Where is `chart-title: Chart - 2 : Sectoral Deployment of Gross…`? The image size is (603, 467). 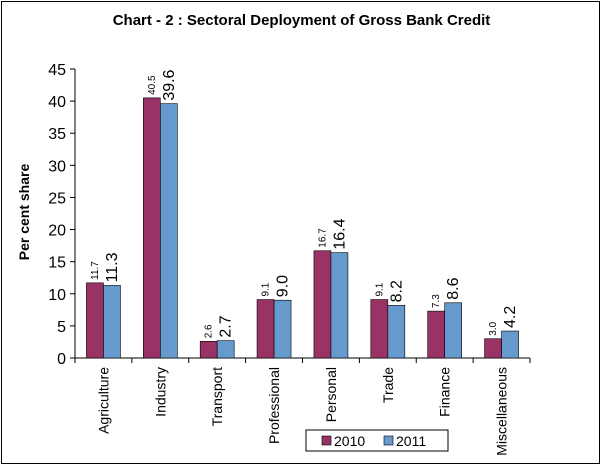 chart-title: Chart - 2 : Sectoral Deployment of Gross… is located at coordinates (301, 20).